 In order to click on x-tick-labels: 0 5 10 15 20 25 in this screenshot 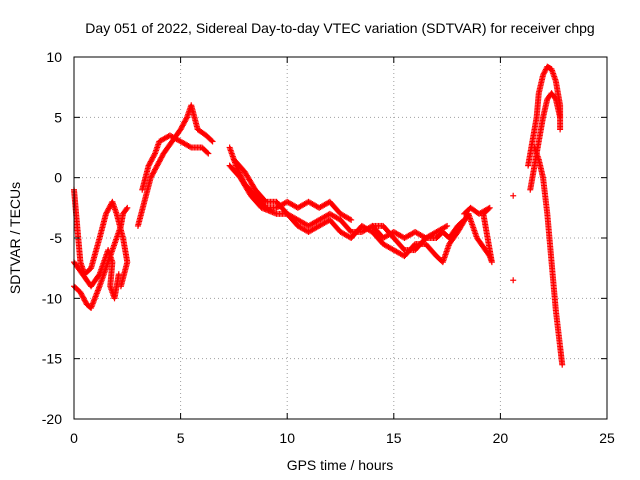, I will do `click(342, 438)`.